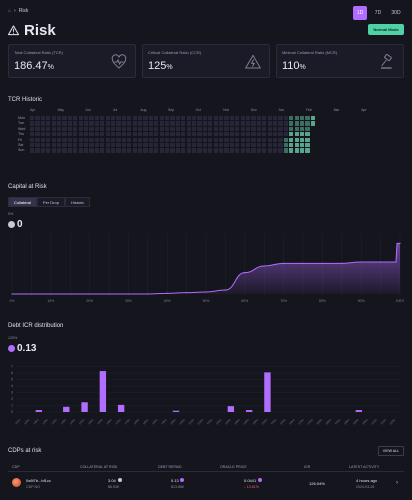  I want to click on chevron-right-icon: ›, so click(397, 483).